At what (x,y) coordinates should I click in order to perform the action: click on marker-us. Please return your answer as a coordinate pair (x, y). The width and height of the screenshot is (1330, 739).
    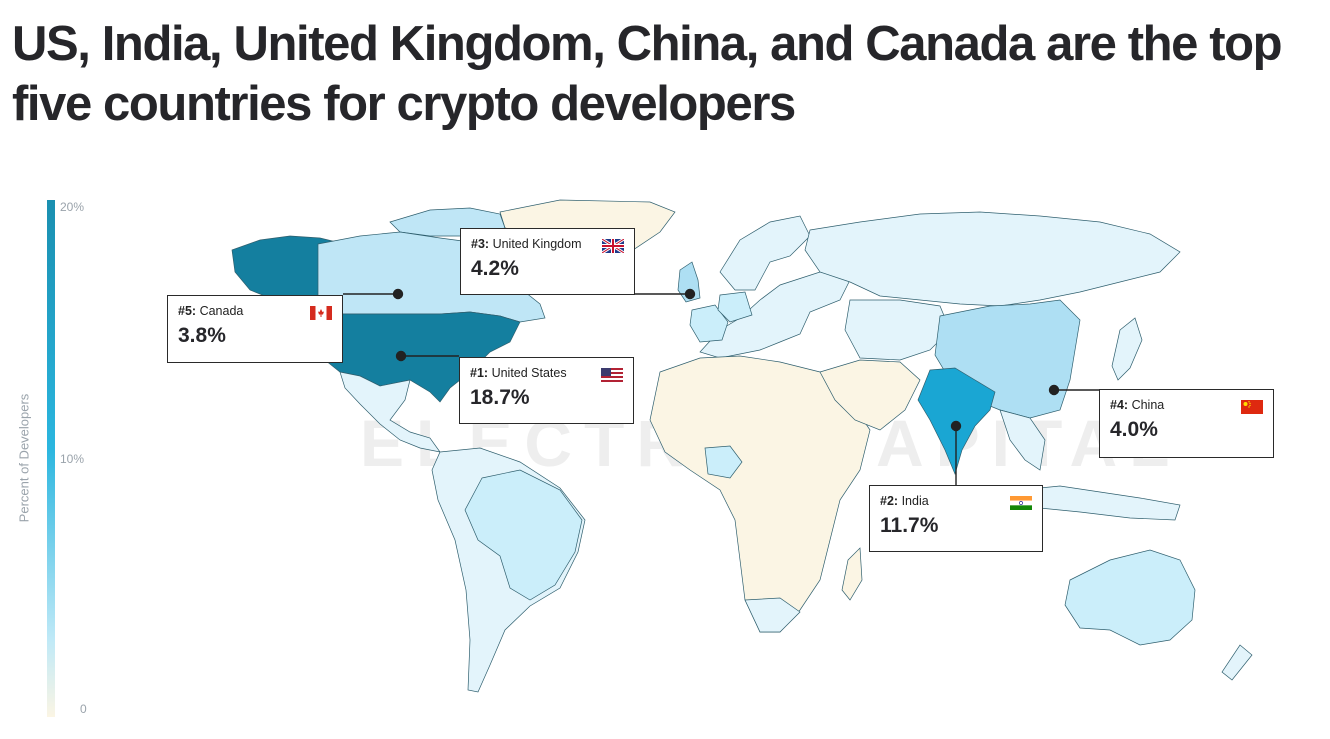
    Looking at the image, I should click on (401, 356).